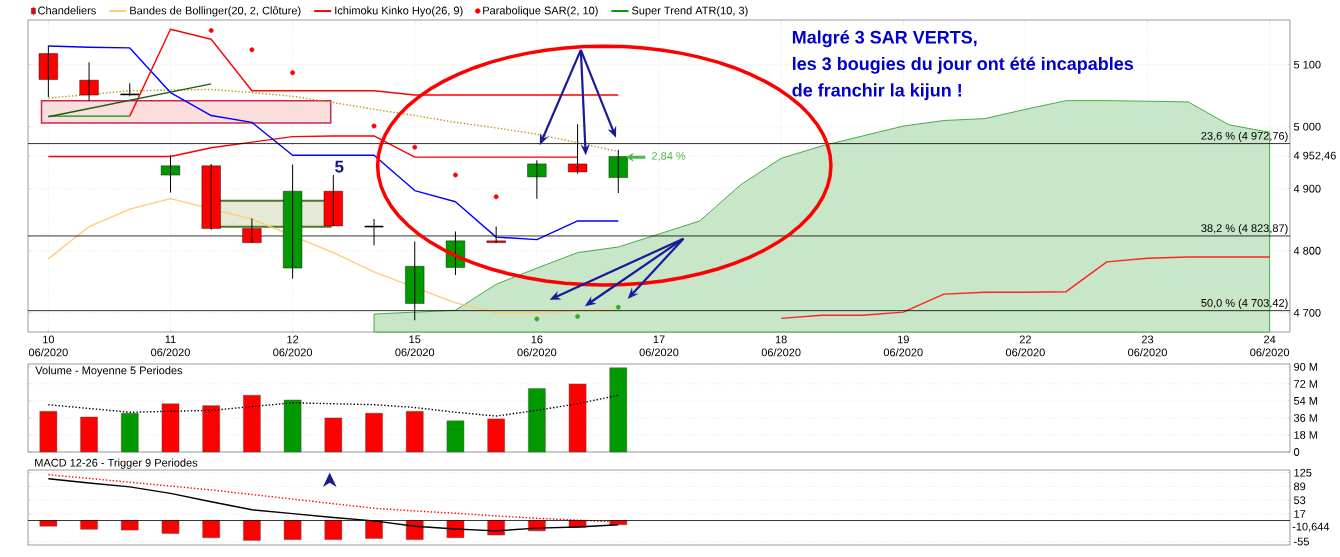  Describe the element at coordinates (659, 346) in the screenshot. I see `x-tick-label: 17 06/2020` at that location.